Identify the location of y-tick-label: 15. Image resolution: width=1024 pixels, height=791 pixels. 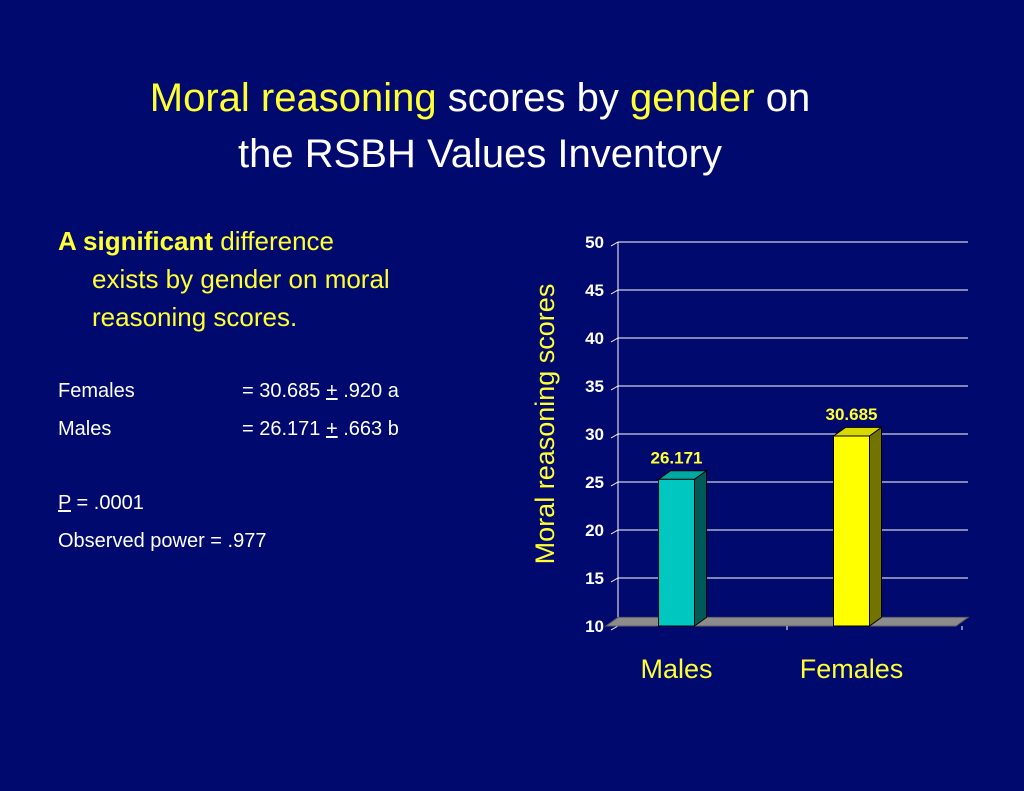
(594, 578).